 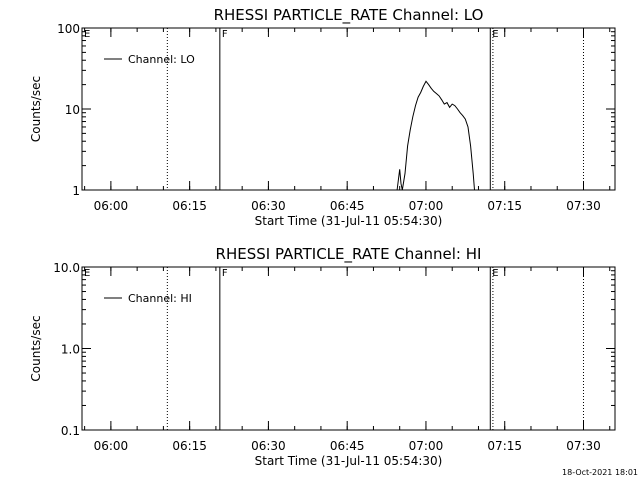 I want to click on y-tick-label: 1.0, so click(x=70, y=350).